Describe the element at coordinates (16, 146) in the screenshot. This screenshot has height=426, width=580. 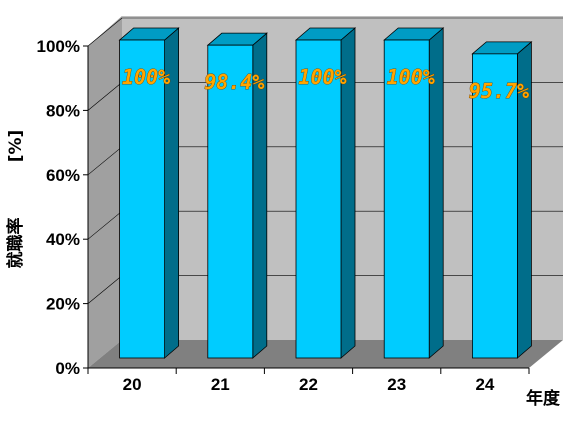
I see `y-axis-unit: [%]` at that location.